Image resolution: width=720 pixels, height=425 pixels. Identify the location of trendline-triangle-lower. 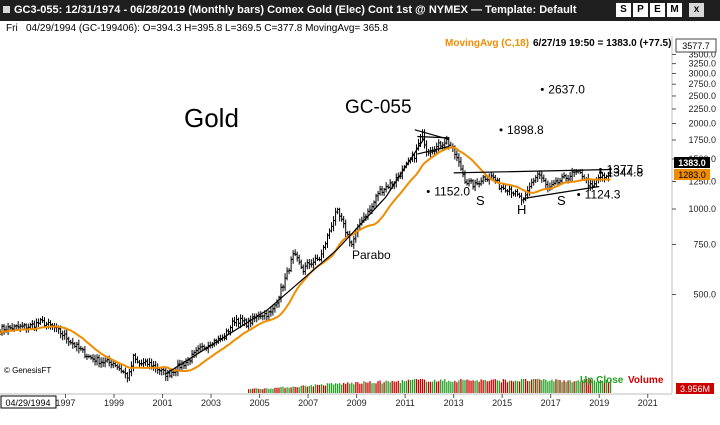
(433, 150).